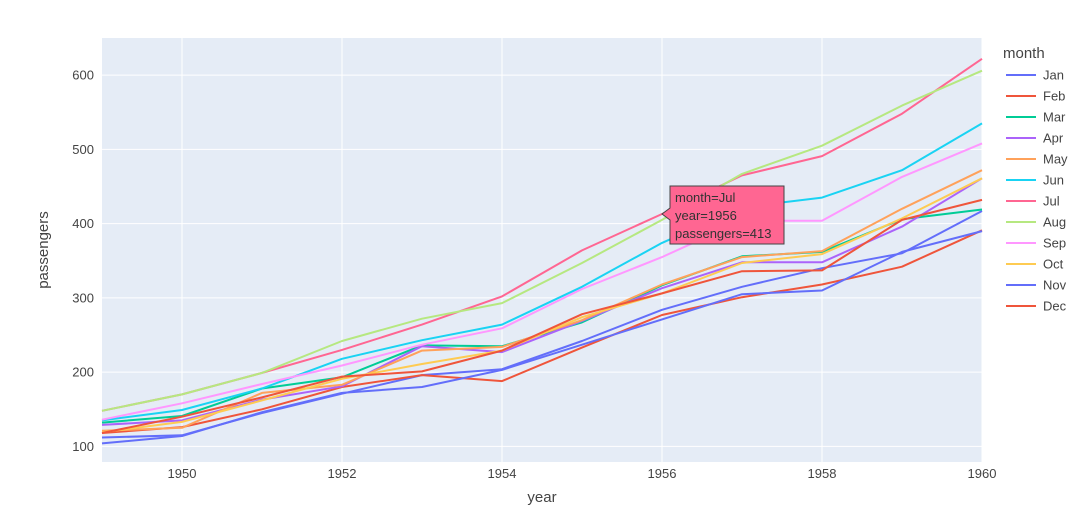 This screenshot has width=1085, height=507. What do you see at coordinates (1033, 201) in the screenshot?
I see `legend-item-jul: Jul` at bounding box center [1033, 201].